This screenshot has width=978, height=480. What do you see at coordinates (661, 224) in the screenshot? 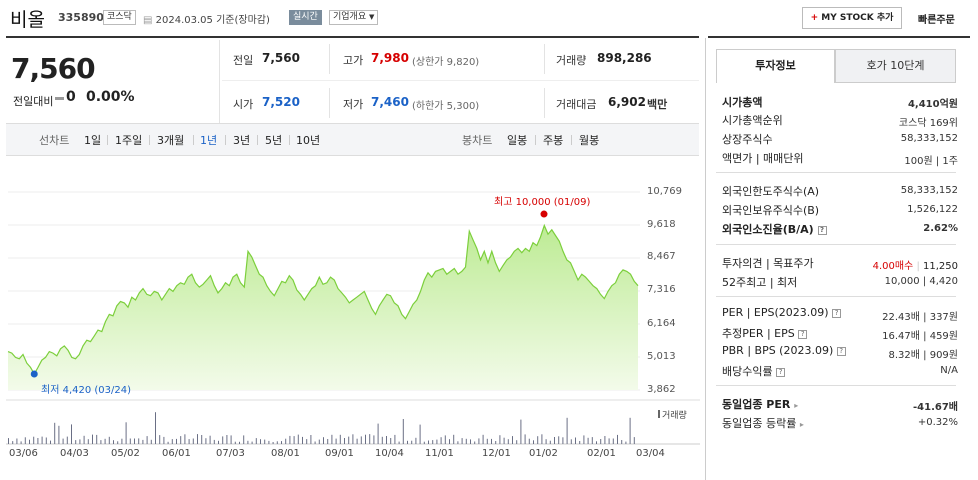
I see `y-tick: 9,618` at bounding box center [661, 224].